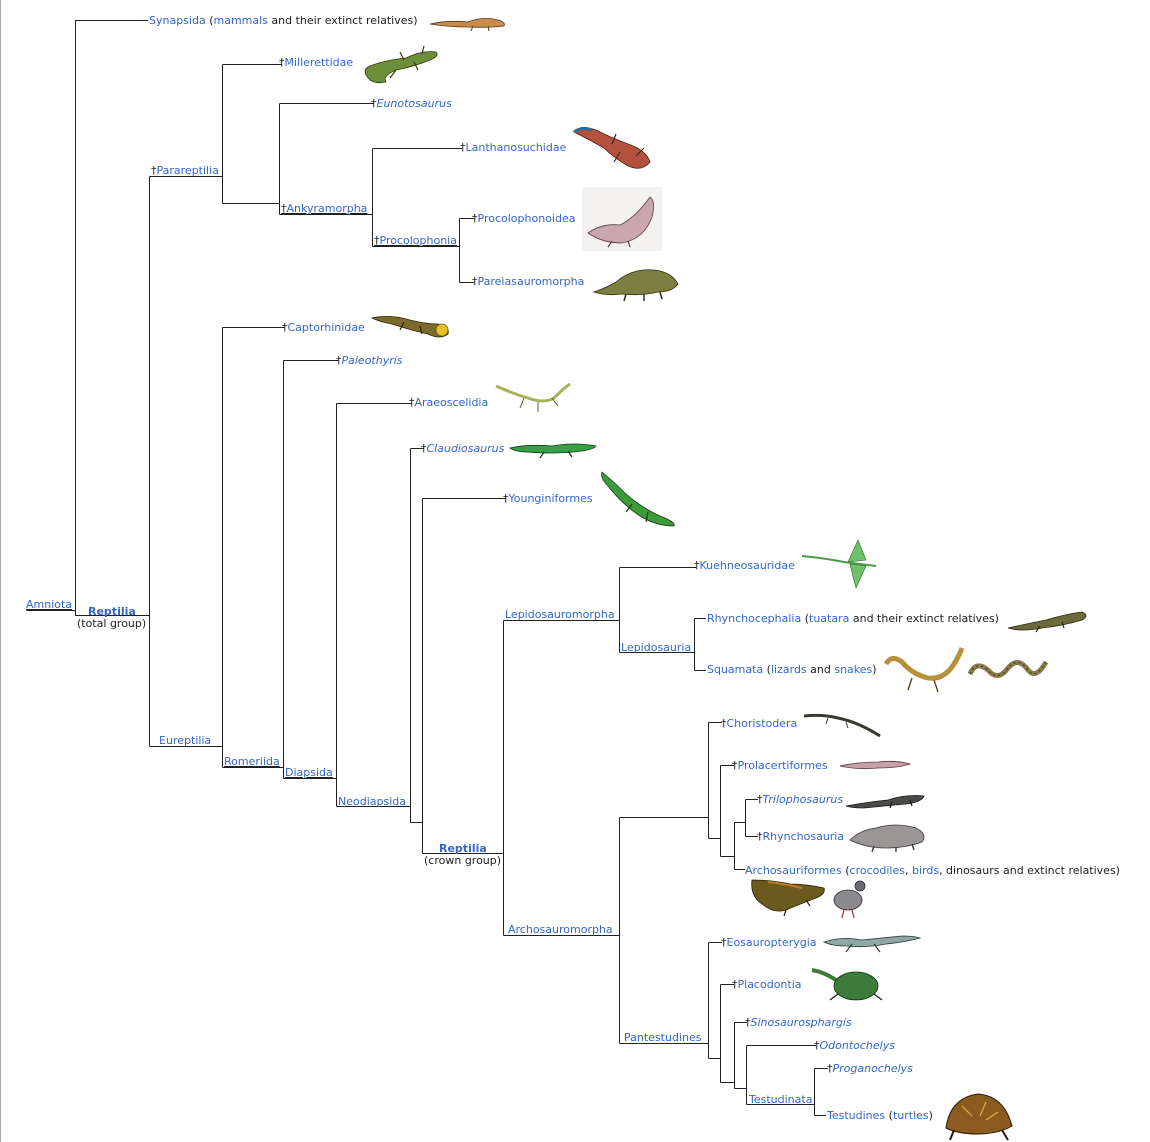 Image resolution: width=1150 pixels, height=1142 pixels. Describe the element at coordinates (880, 1115) in the screenshot. I see `node-testudines: Testudines (turtles)` at that location.